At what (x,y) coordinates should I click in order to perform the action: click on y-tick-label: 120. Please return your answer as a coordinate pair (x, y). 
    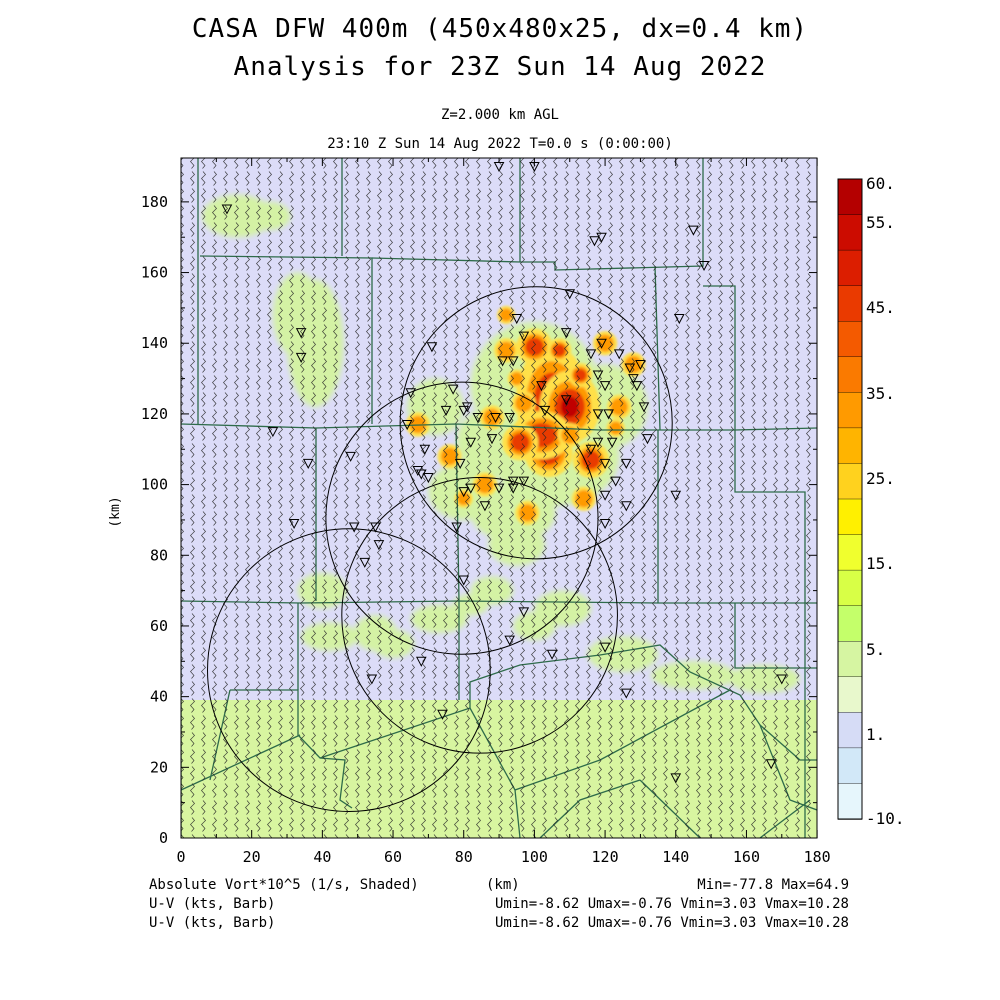
    Looking at the image, I should click on (154, 414).